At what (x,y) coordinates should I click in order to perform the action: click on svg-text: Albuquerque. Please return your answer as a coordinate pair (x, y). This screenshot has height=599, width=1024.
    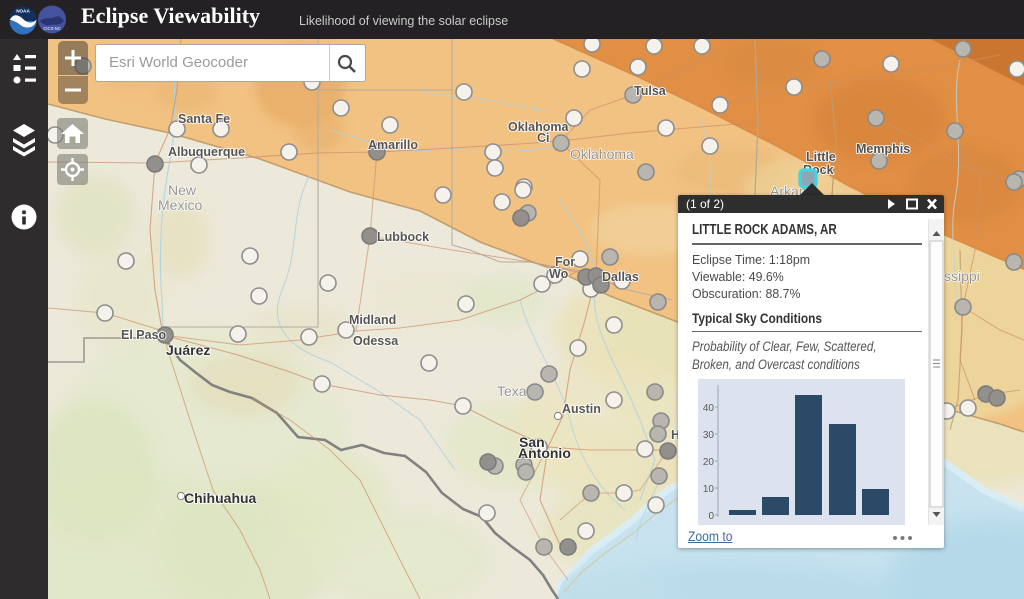
    Looking at the image, I should click on (206, 152).